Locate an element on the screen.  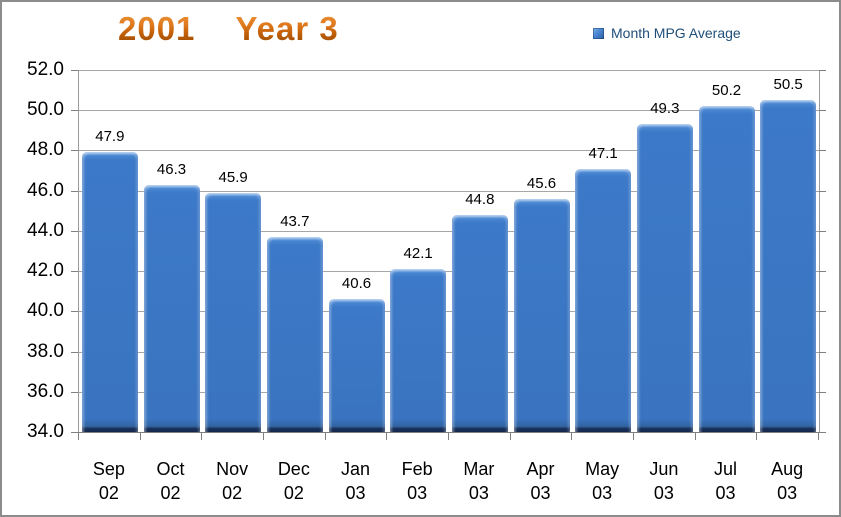
x-axis-category-label: Oct 02 is located at coordinates (171, 481).